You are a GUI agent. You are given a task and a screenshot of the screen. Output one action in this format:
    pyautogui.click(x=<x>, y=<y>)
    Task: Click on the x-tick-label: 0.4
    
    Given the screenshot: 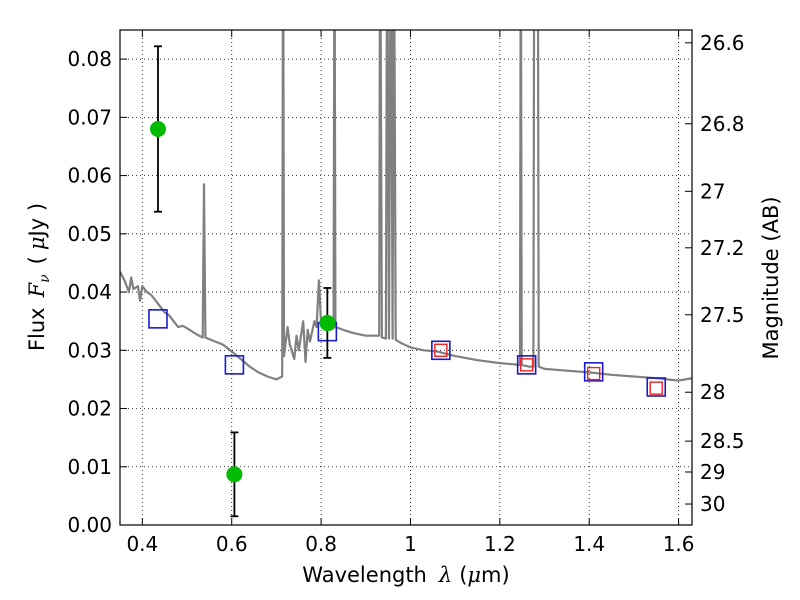 What is the action you would take?
    pyautogui.click(x=142, y=544)
    